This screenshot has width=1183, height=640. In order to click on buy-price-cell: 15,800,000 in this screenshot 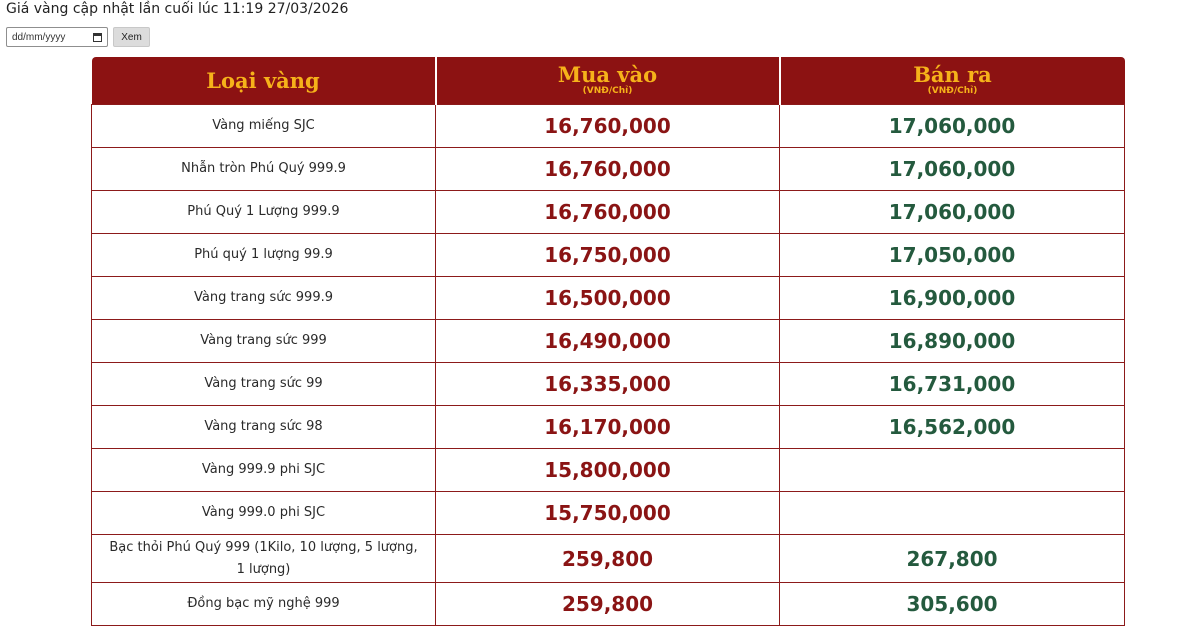, I will do `click(607, 470)`.